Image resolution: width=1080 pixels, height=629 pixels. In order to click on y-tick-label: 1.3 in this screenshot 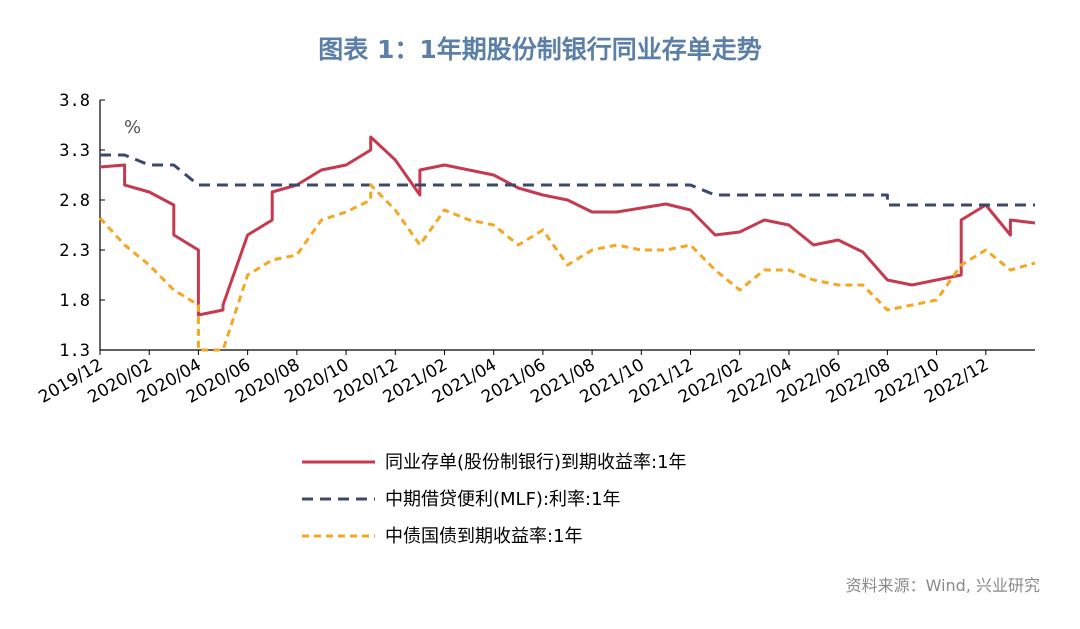, I will do `click(74, 351)`.